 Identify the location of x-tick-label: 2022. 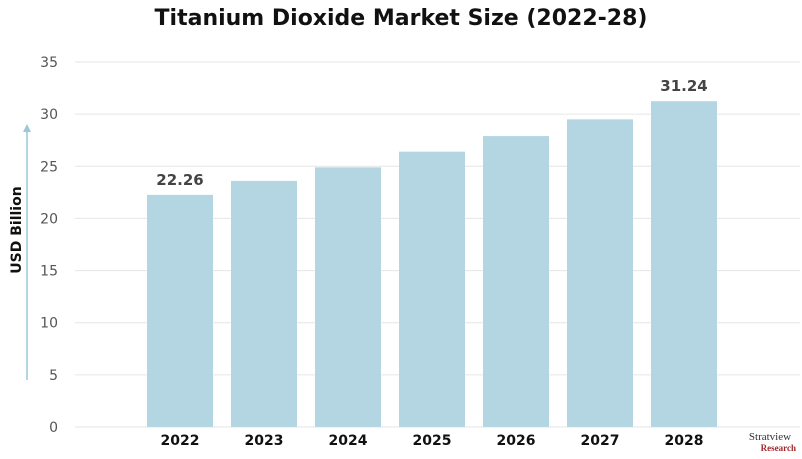
(180, 441).